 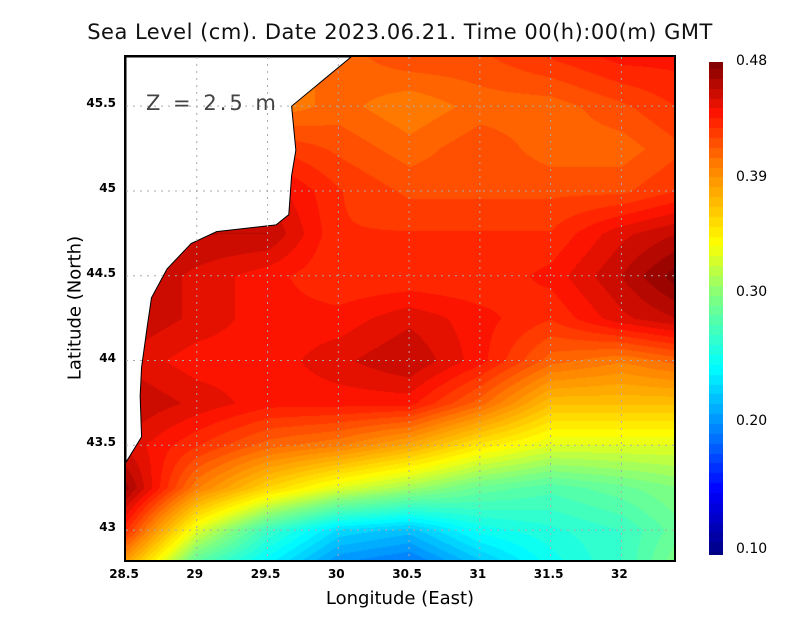 What do you see at coordinates (107, 527) in the screenshot?
I see `y-tick-label: 43` at bounding box center [107, 527].